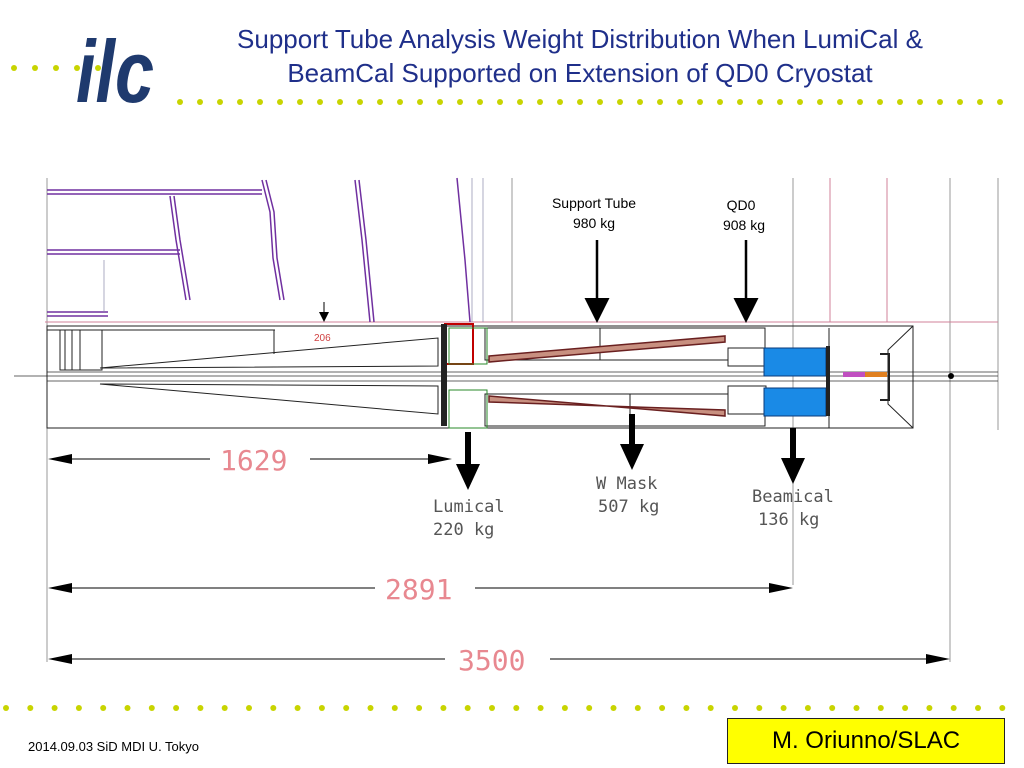 The height and width of the screenshot is (768, 1024). Describe the element at coordinates (630, 452) in the screenshot. I see `bottom-load-arrows` at that location.